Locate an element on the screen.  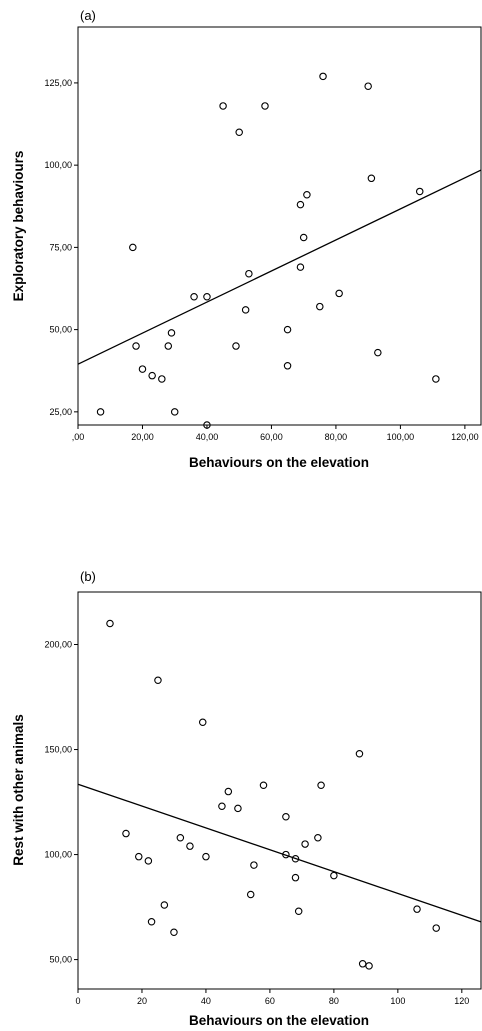
x-tick-label: 80 is located at coordinates (334, 1001).